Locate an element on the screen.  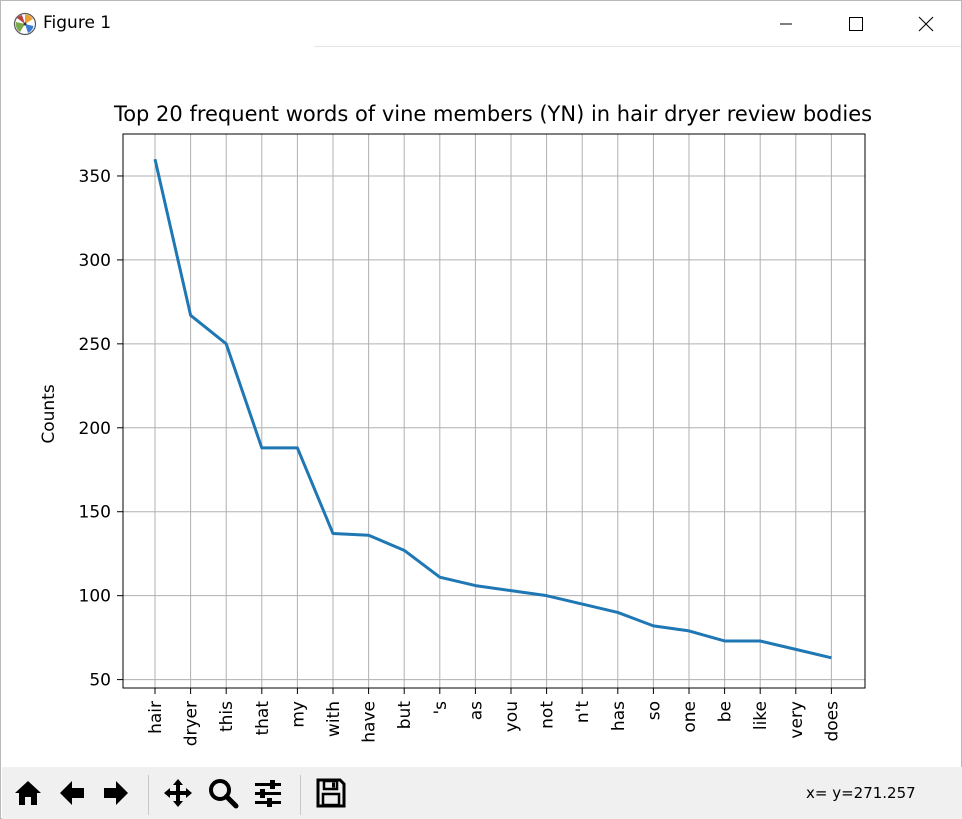
y-axis-label: Counts is located at coordinates (49, 413).